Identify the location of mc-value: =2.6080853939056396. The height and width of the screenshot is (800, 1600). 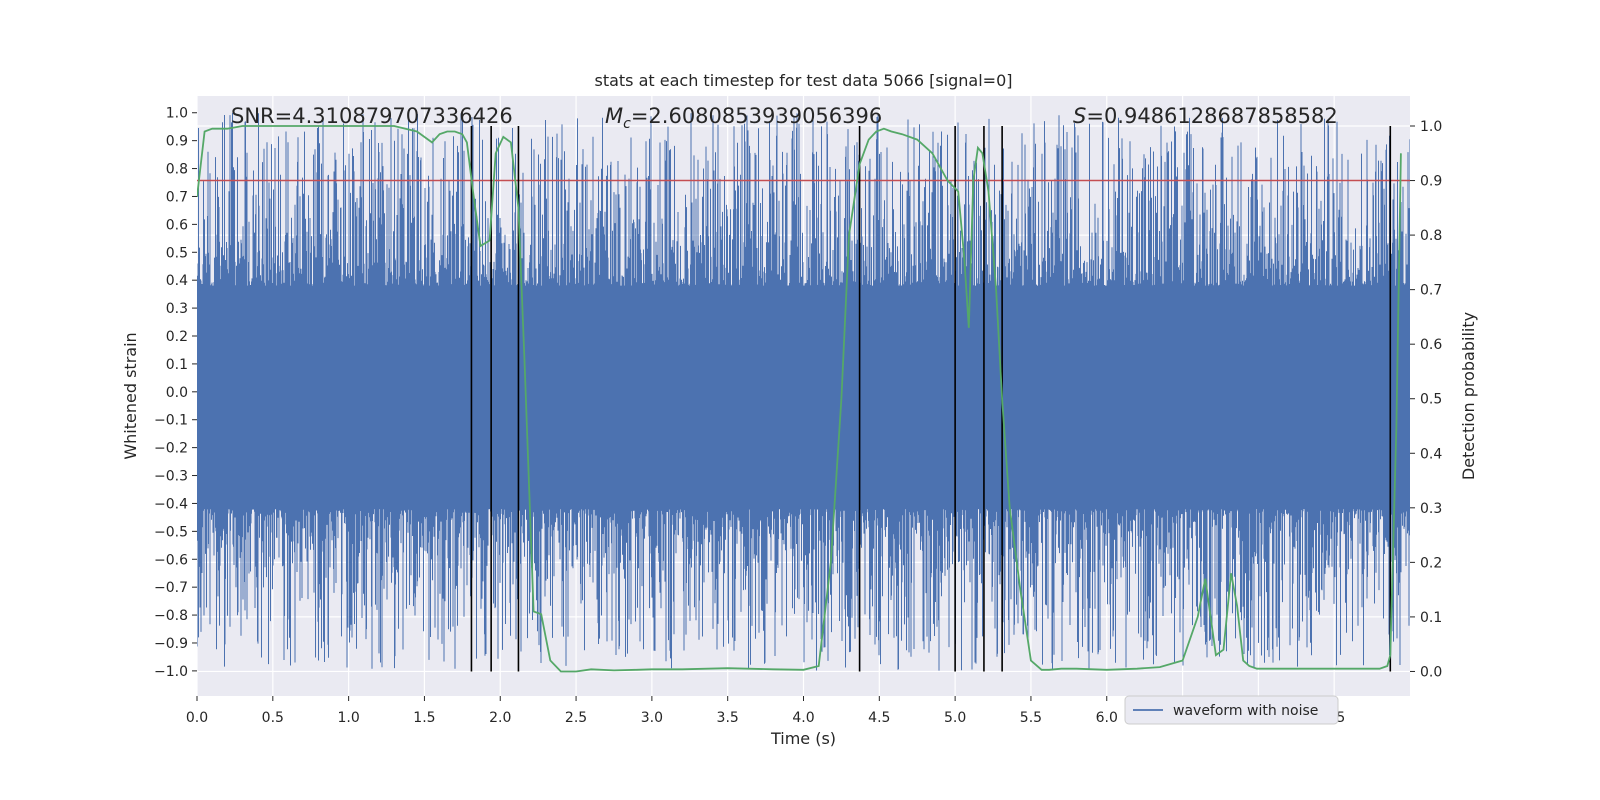
(756, 116).